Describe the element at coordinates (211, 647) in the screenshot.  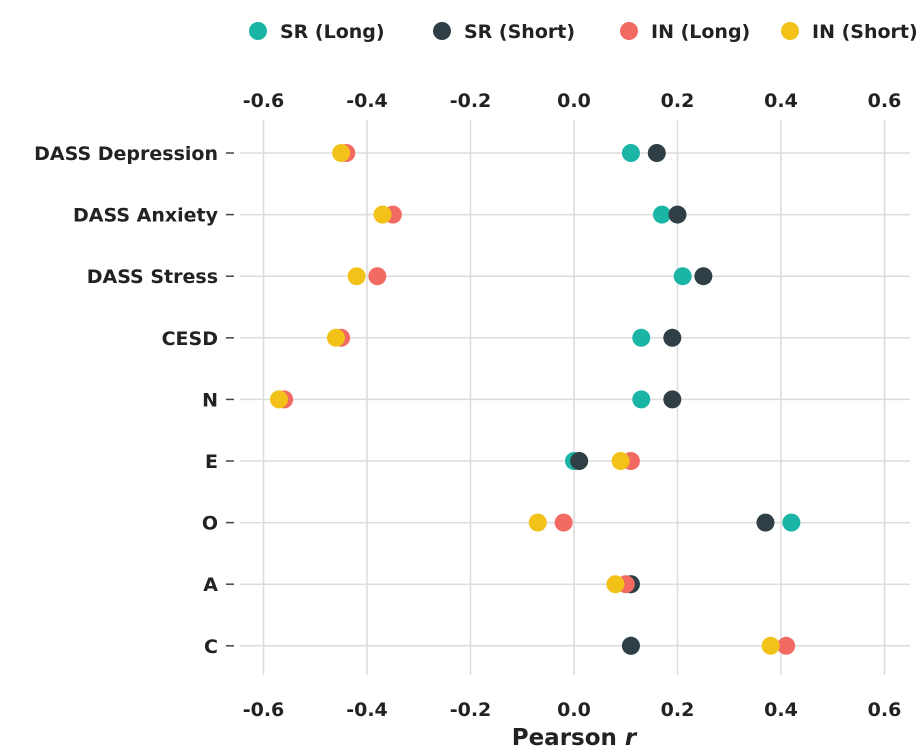
I see `y-category-label: C` at that location.